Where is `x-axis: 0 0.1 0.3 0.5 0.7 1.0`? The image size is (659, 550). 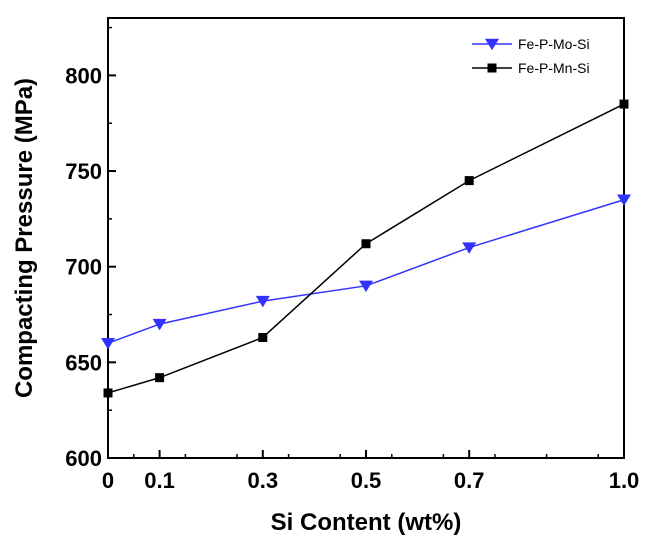 x-axis: 0 0.1 0.3 0.5 0.7 1.0 is located at coordinates (370, 471).